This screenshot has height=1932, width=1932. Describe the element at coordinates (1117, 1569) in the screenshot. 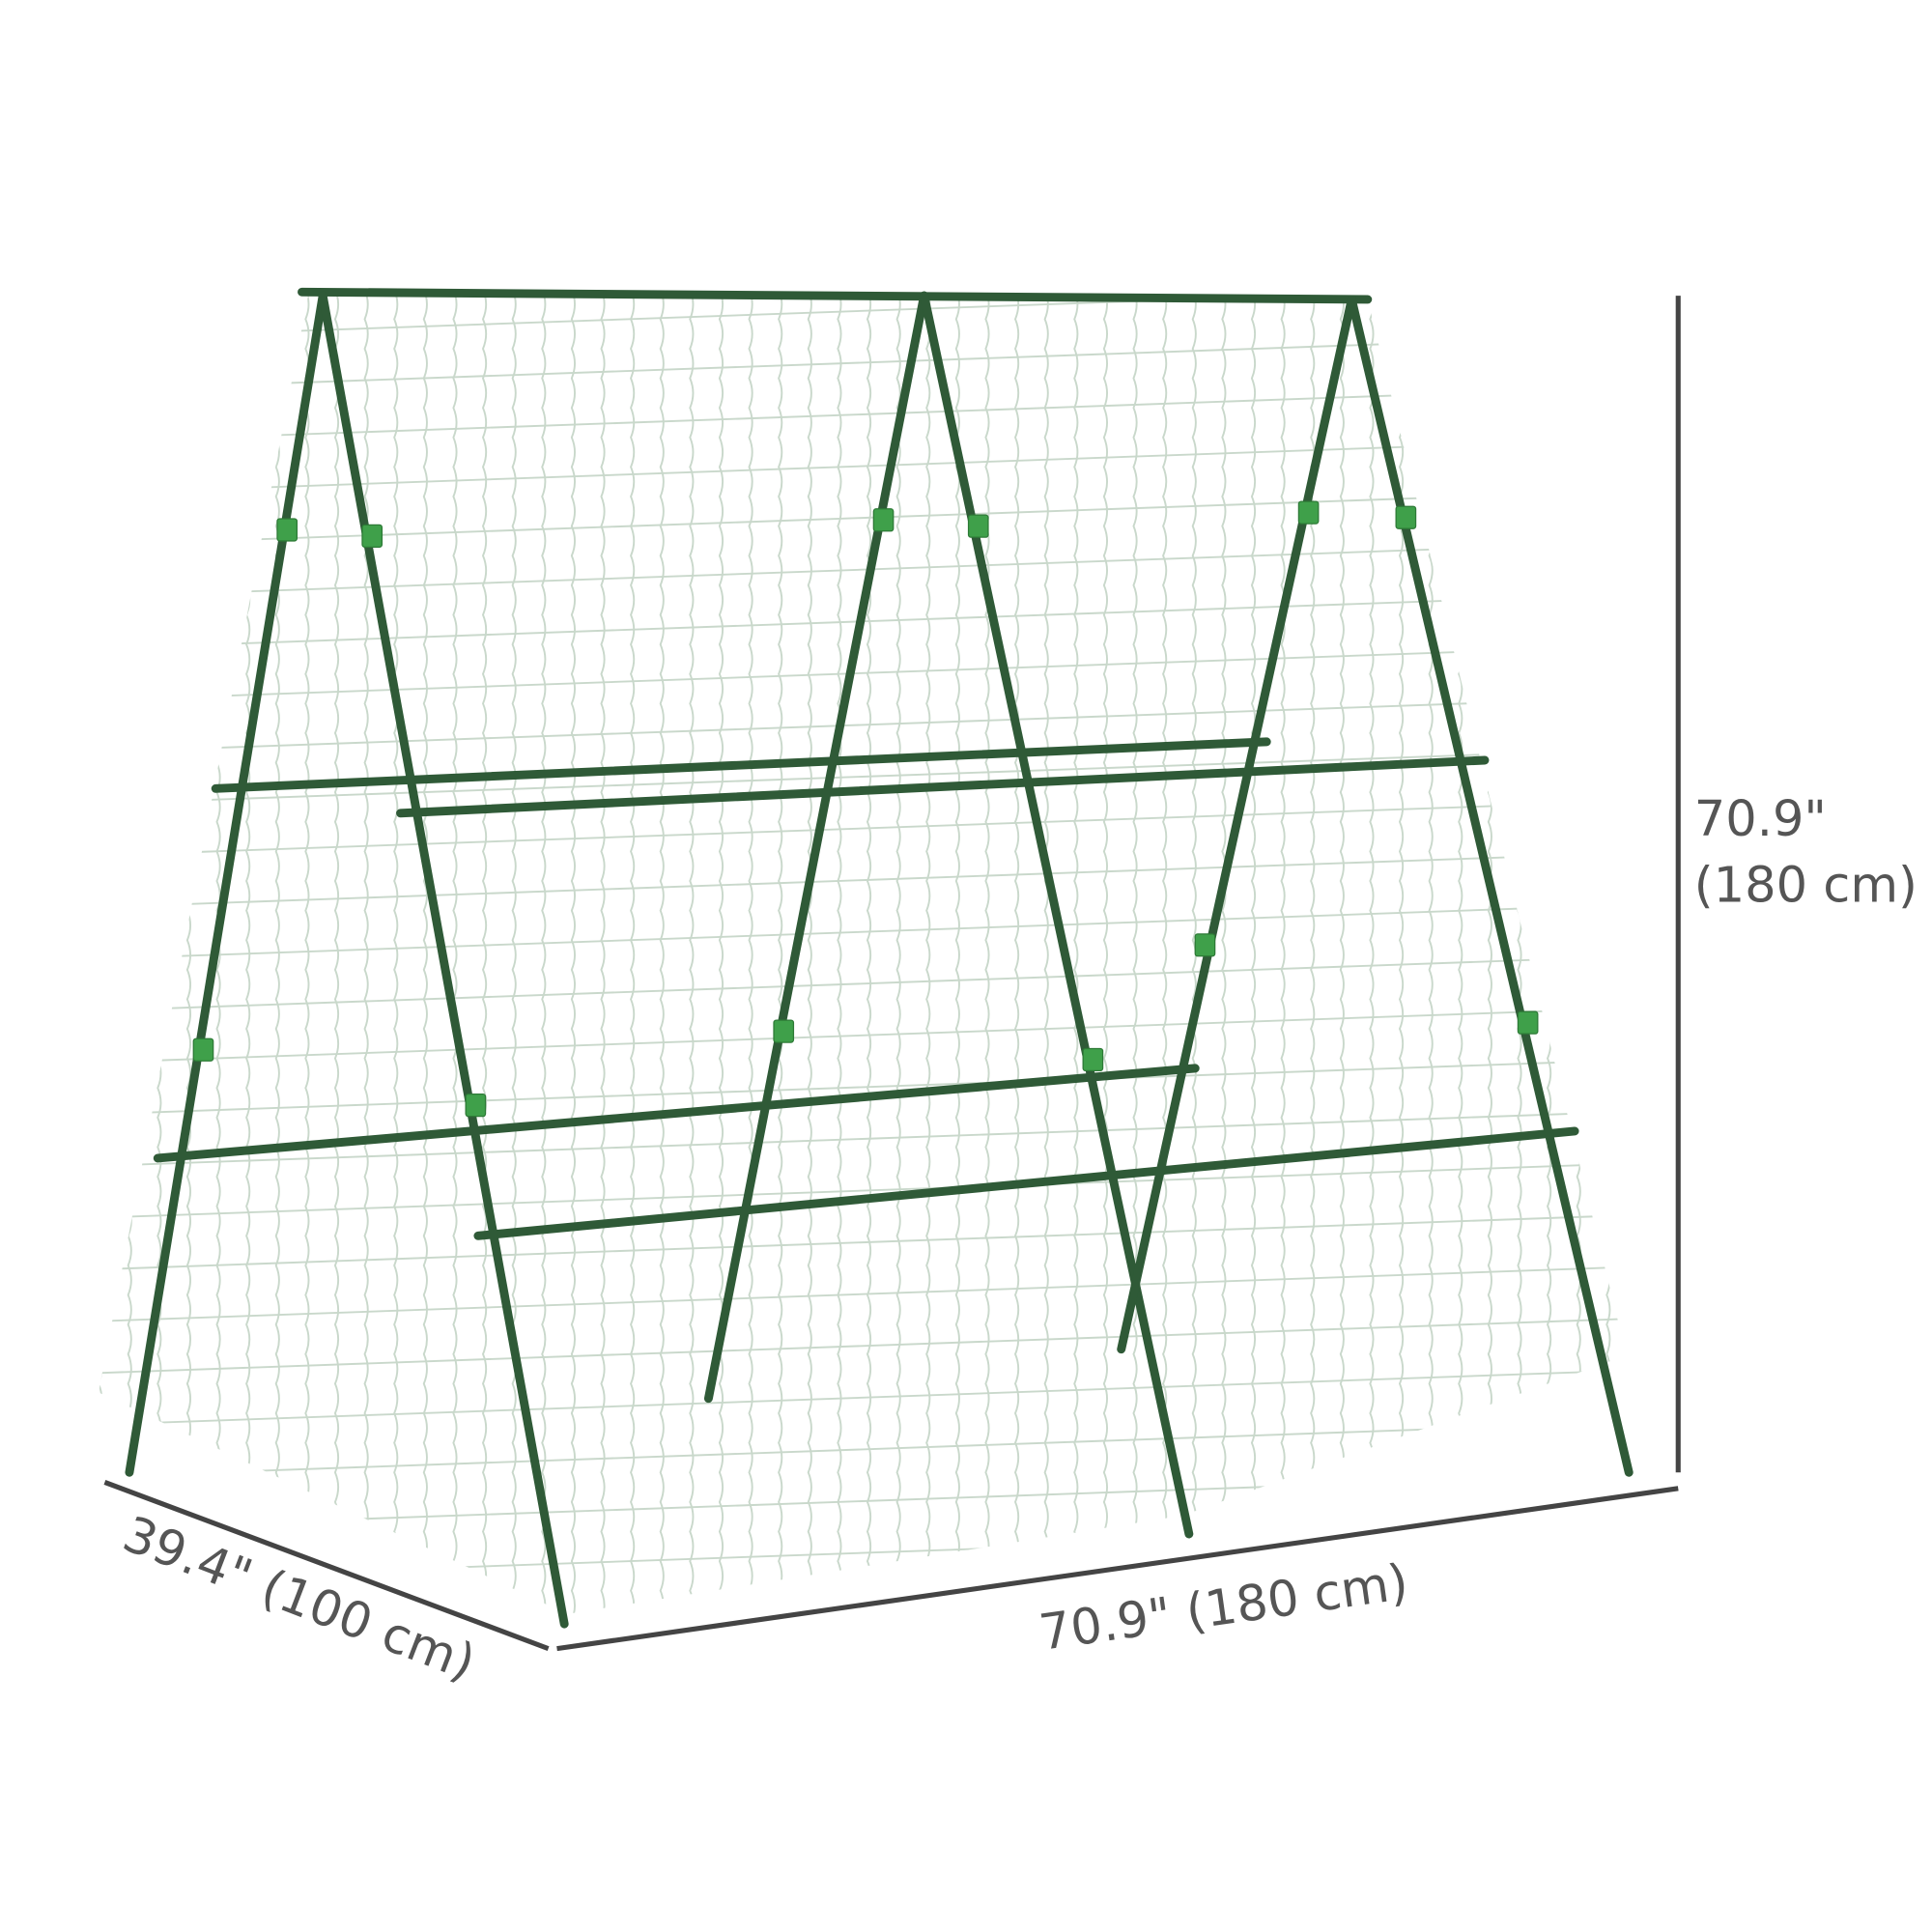

I see `width-dimension-line` at that location.